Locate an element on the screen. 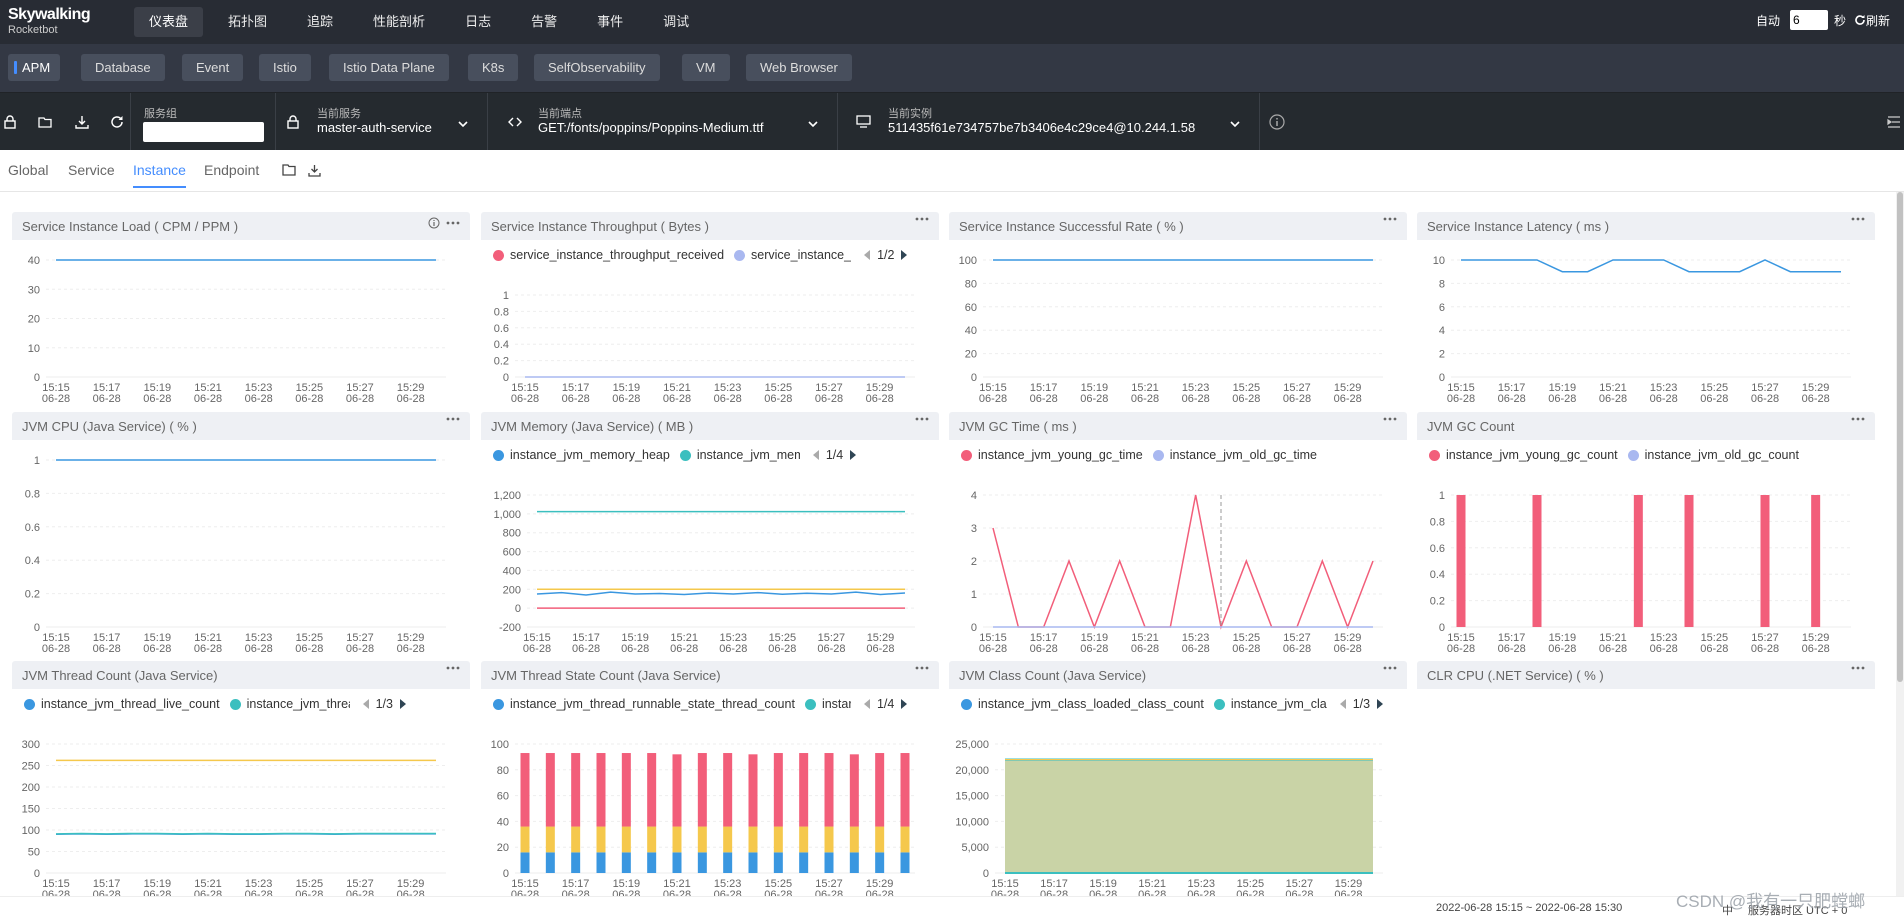 The image size is (1904, 918). tab-endpoint: Endpoint is located at coordinates (231, 170).